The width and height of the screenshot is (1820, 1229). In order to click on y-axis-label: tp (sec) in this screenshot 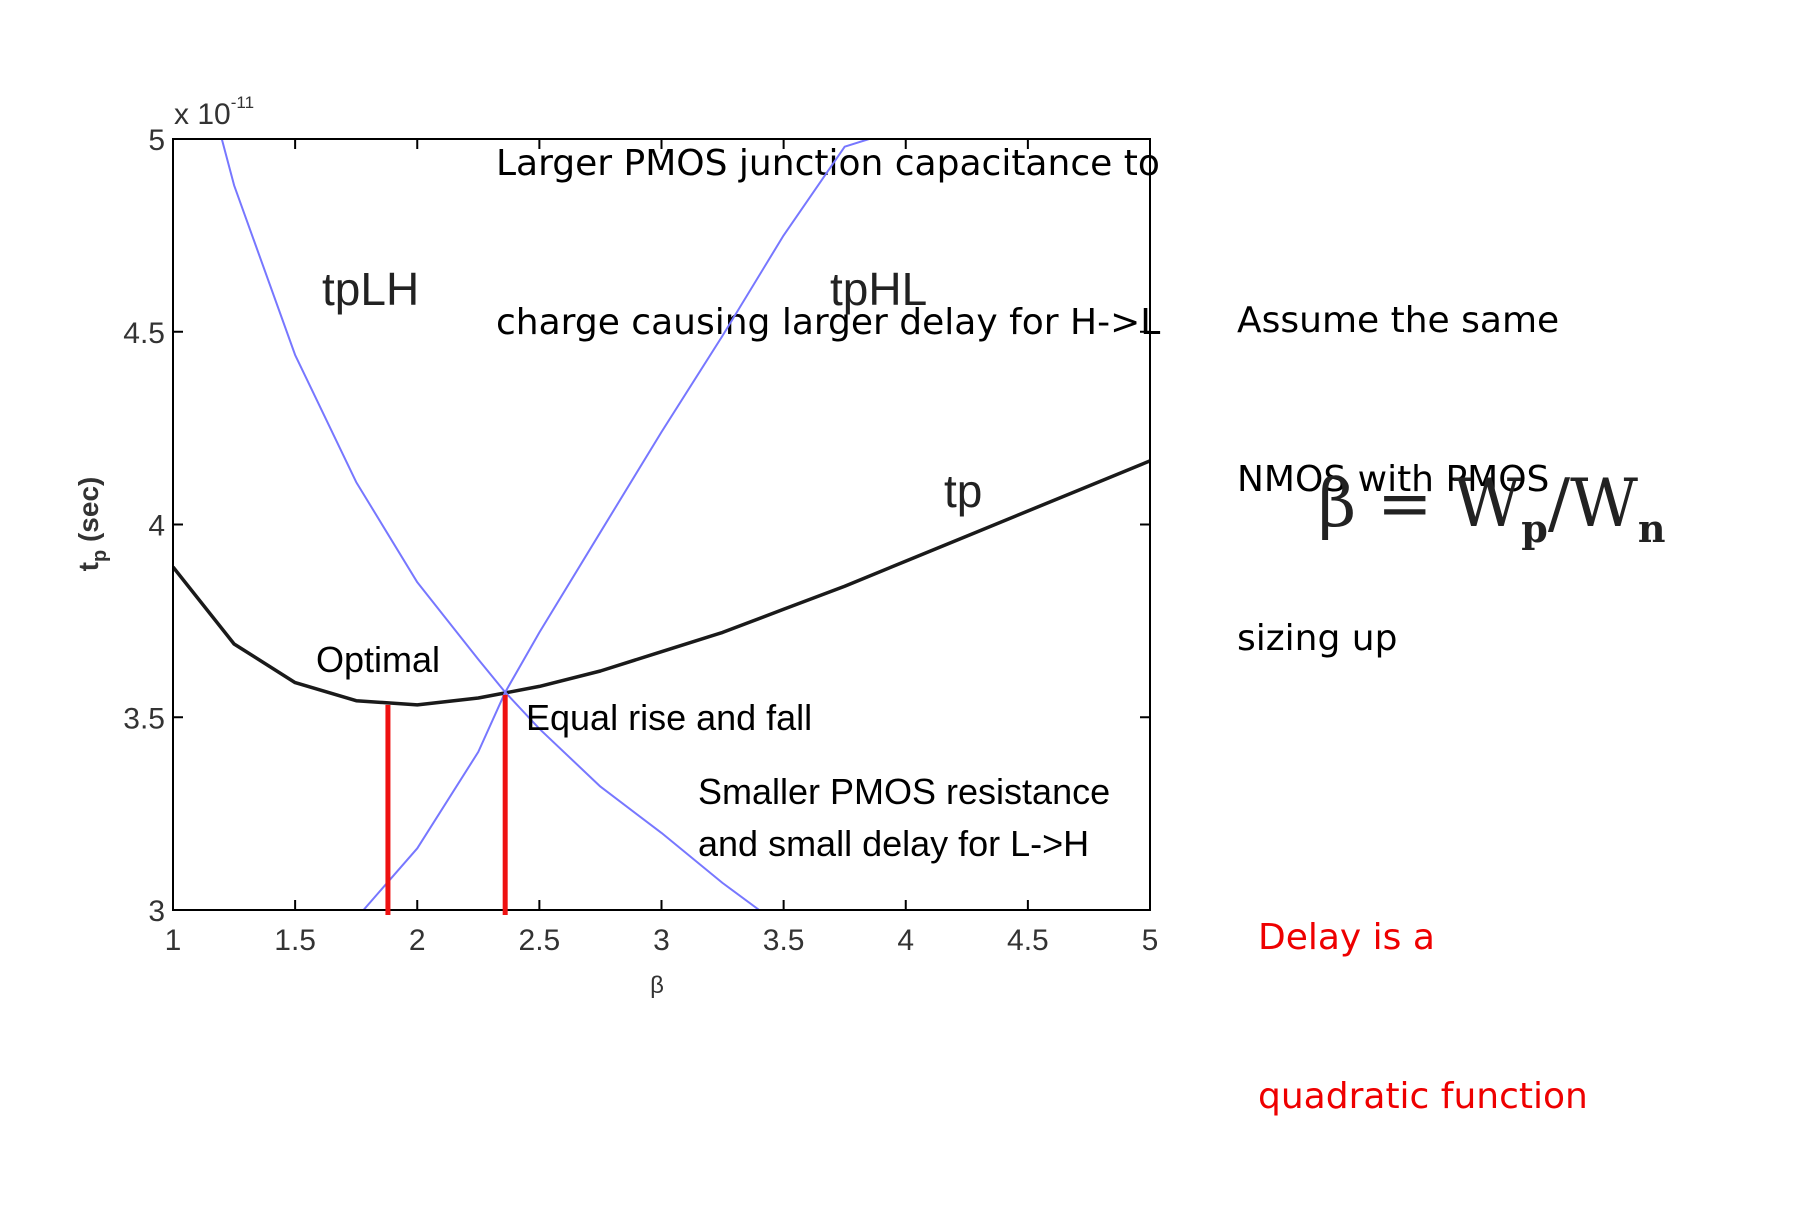, I will do `click(92, 524)`.